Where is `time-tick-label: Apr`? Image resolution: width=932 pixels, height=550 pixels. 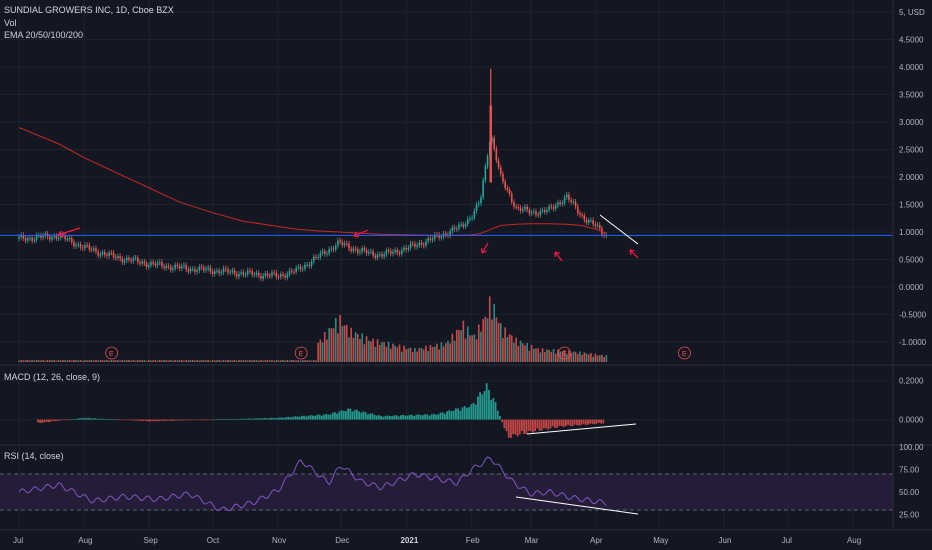
time-tick-label: Apr is located at coordinates (596, 540).